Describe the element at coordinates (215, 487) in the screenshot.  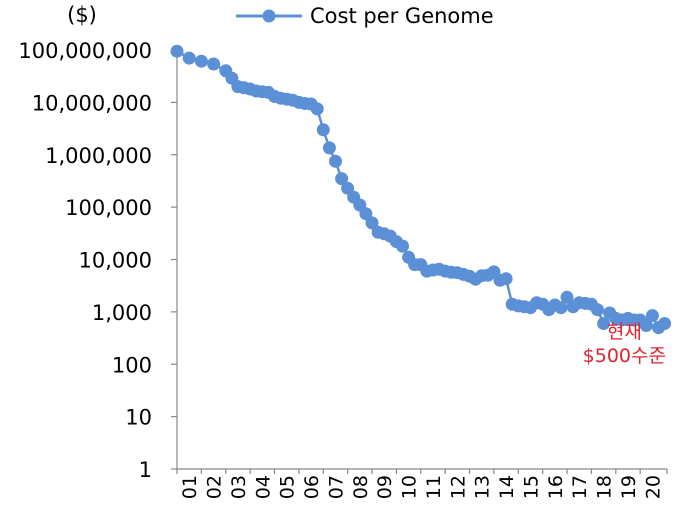
I see `x-tick-label: 02` at that location.